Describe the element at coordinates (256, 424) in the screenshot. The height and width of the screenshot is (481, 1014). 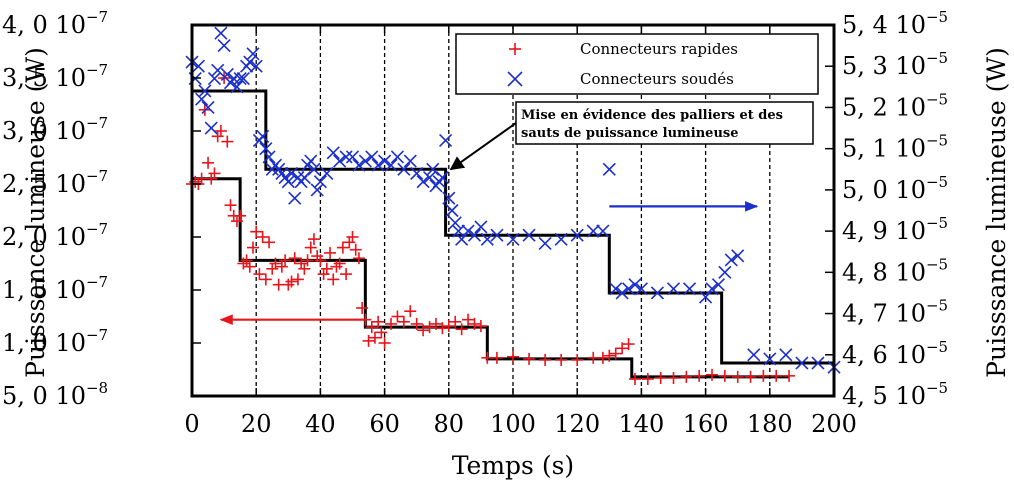
I see `x-tick-label: 20` at that location.